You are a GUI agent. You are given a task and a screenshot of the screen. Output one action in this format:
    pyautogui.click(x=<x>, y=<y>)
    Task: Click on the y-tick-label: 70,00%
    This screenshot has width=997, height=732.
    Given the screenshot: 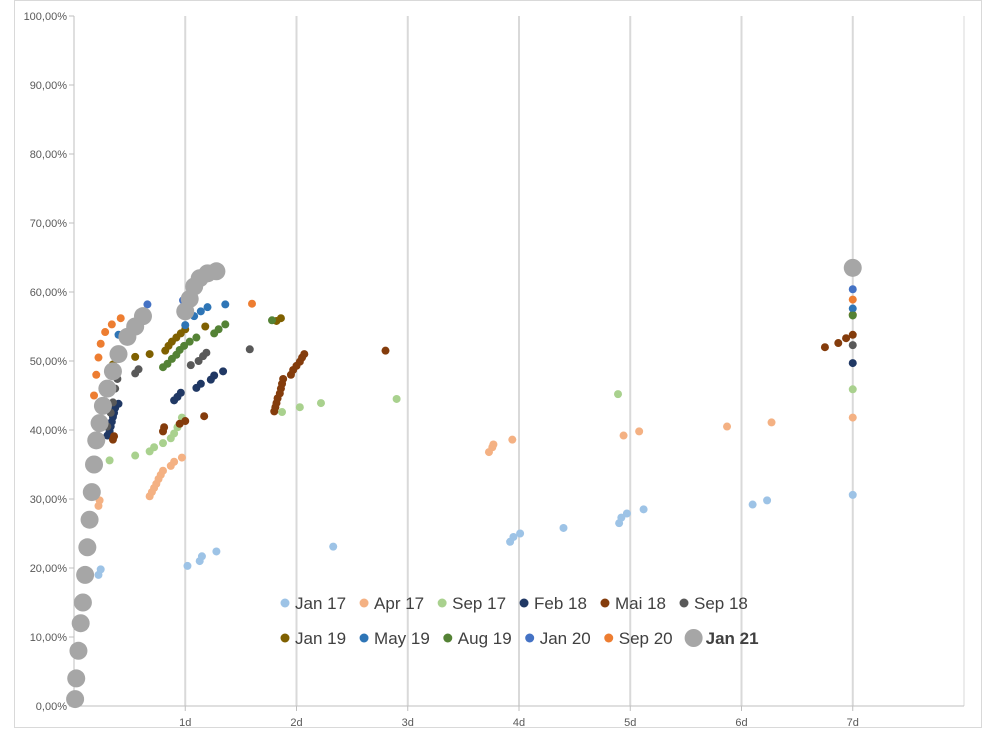 What is the action you would take?
    pyautogui.click(x=49, y=224)
    